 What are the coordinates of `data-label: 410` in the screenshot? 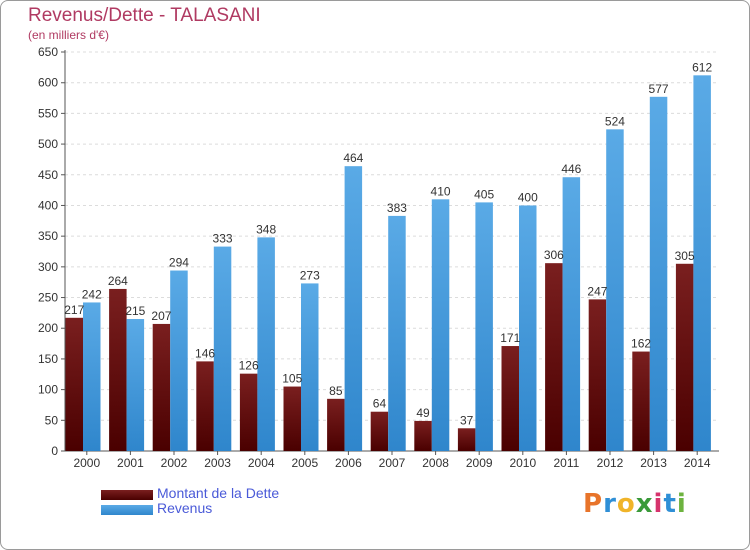 It's located at (441, 191).